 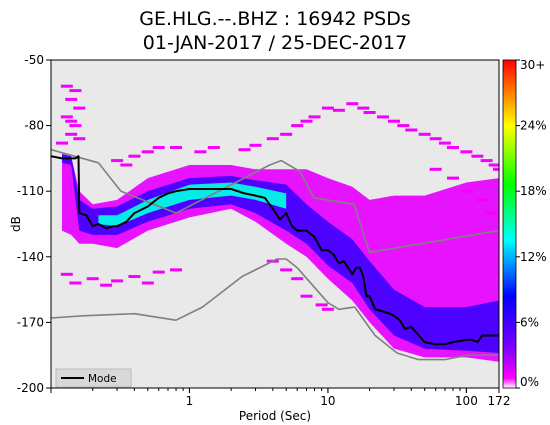 I want to click on y-tick-label: -200, so click(x=30, y=388).